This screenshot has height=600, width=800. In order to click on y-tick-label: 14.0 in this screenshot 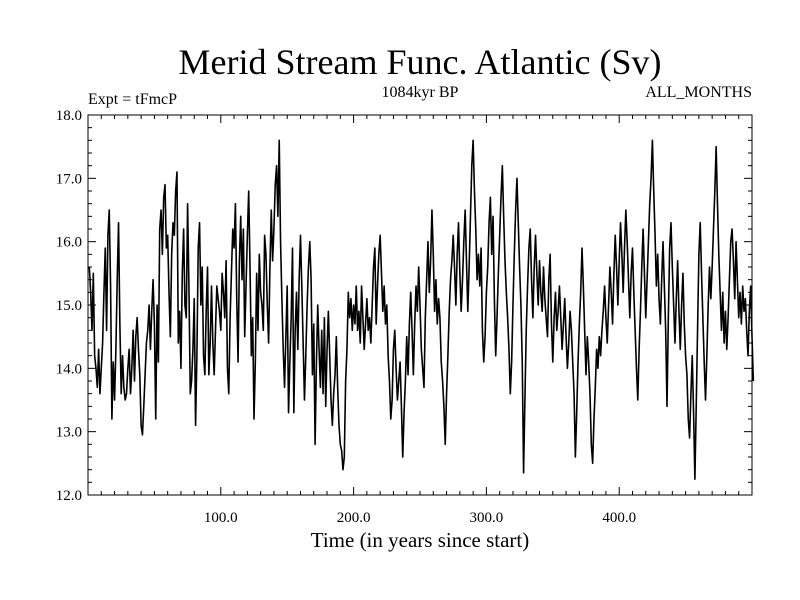, I will do `click(69, 369)`.